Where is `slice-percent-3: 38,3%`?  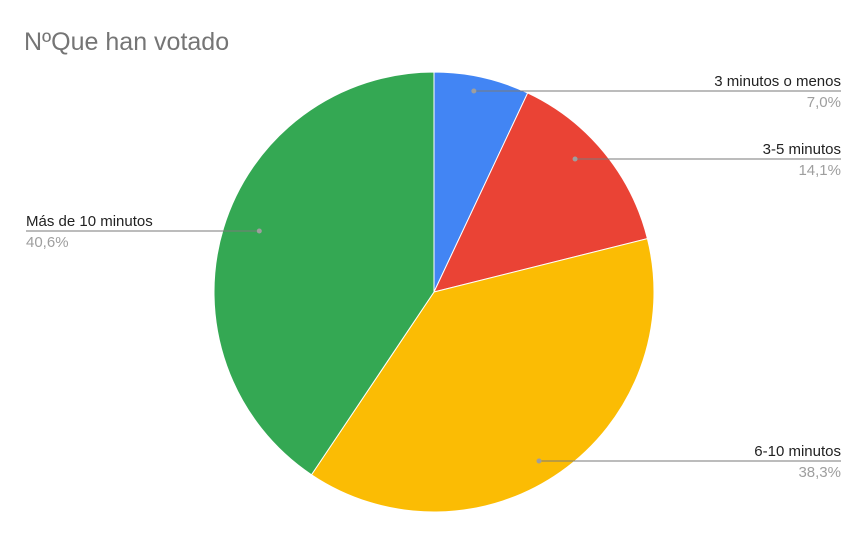 slice-percent-3: 38,3% is located at coordinates (819, 472).